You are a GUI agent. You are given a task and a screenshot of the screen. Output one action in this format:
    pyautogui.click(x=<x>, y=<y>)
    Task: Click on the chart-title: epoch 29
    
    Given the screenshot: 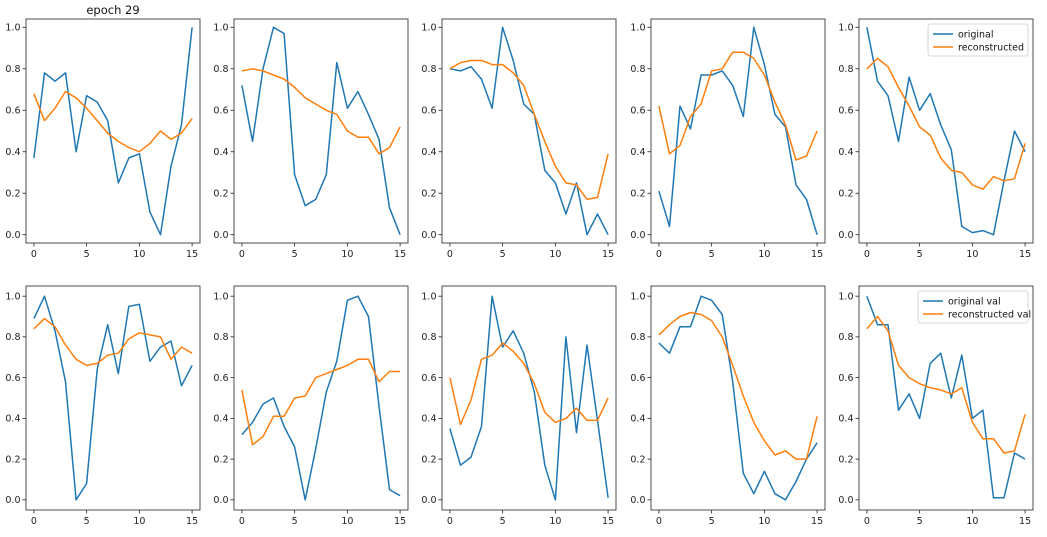 What is the action you would take?
    pyautogui.click(x=112, y=10)
    